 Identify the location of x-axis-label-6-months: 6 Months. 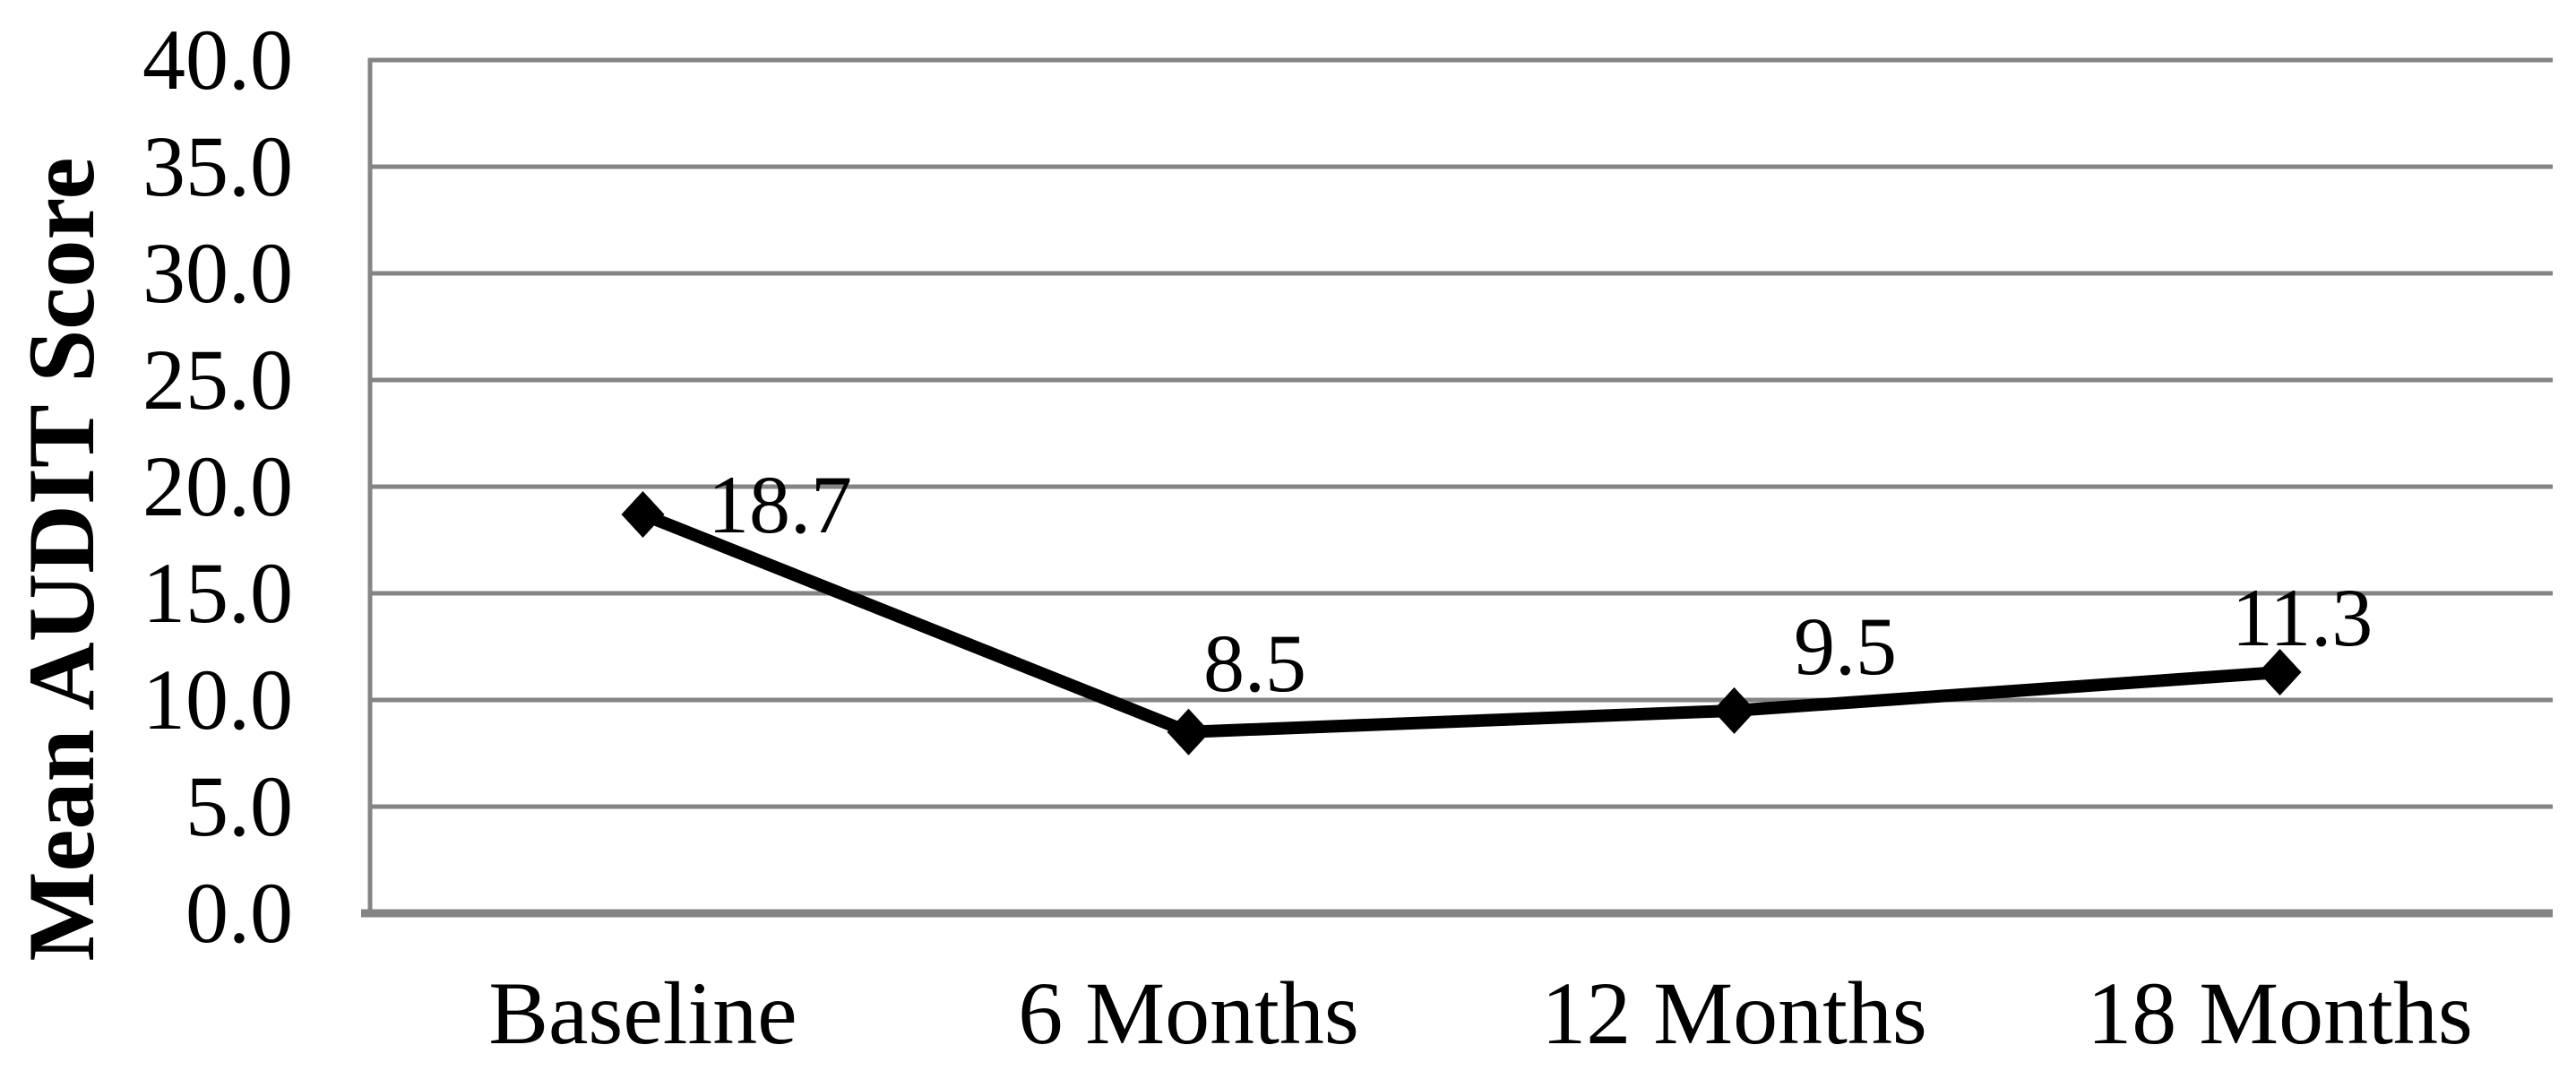
(1188, 1013).